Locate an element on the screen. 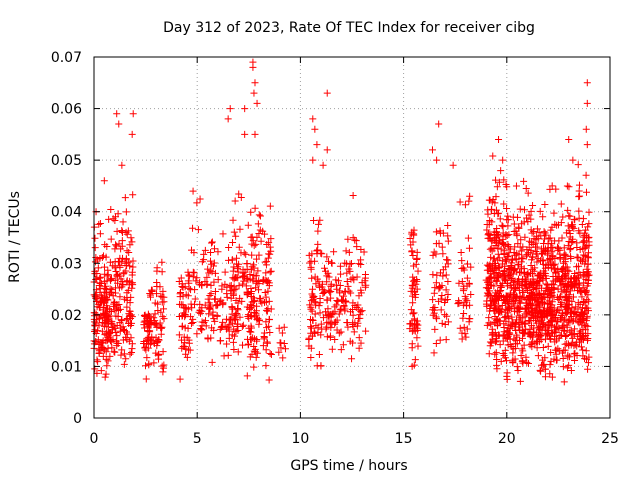 This screenshot has width=640, height=480. y-tick-label: 0.07 is located at coordinates (66, 58).